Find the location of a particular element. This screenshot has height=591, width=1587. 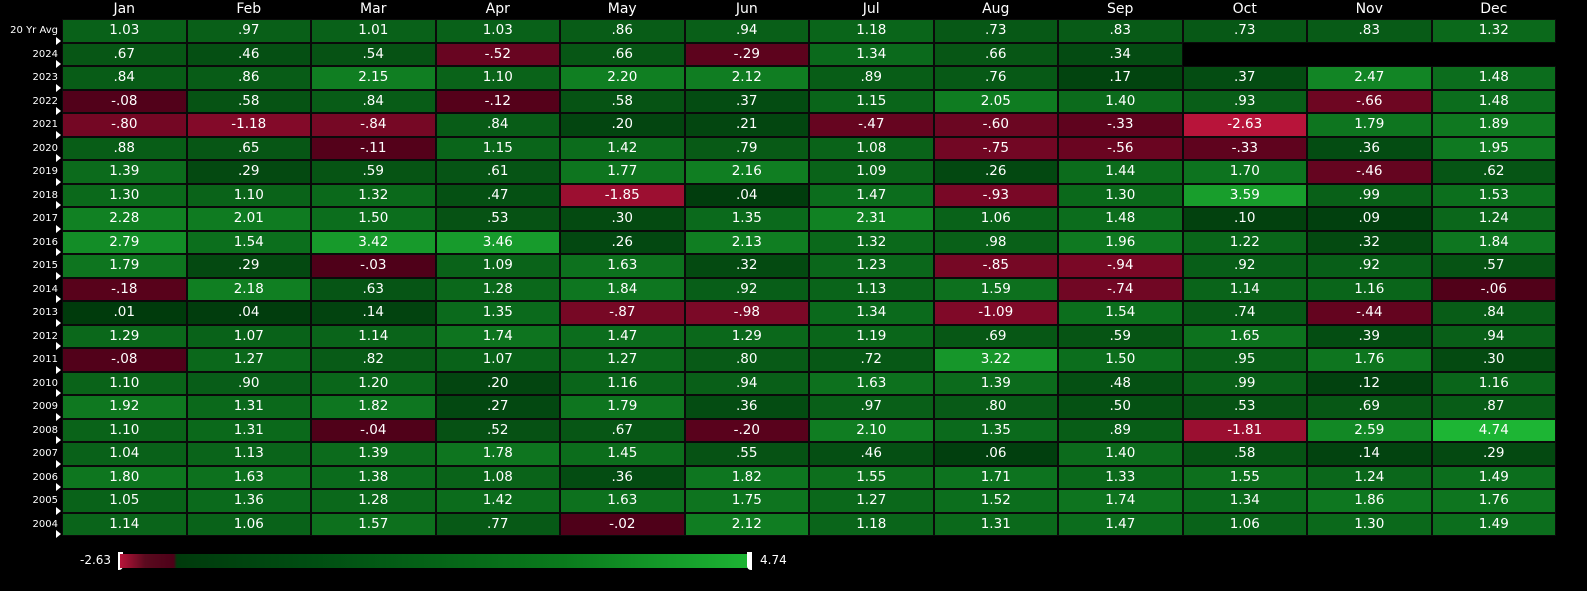

heatmap-cell: 1.89 is located at coordinates (1493, 125).